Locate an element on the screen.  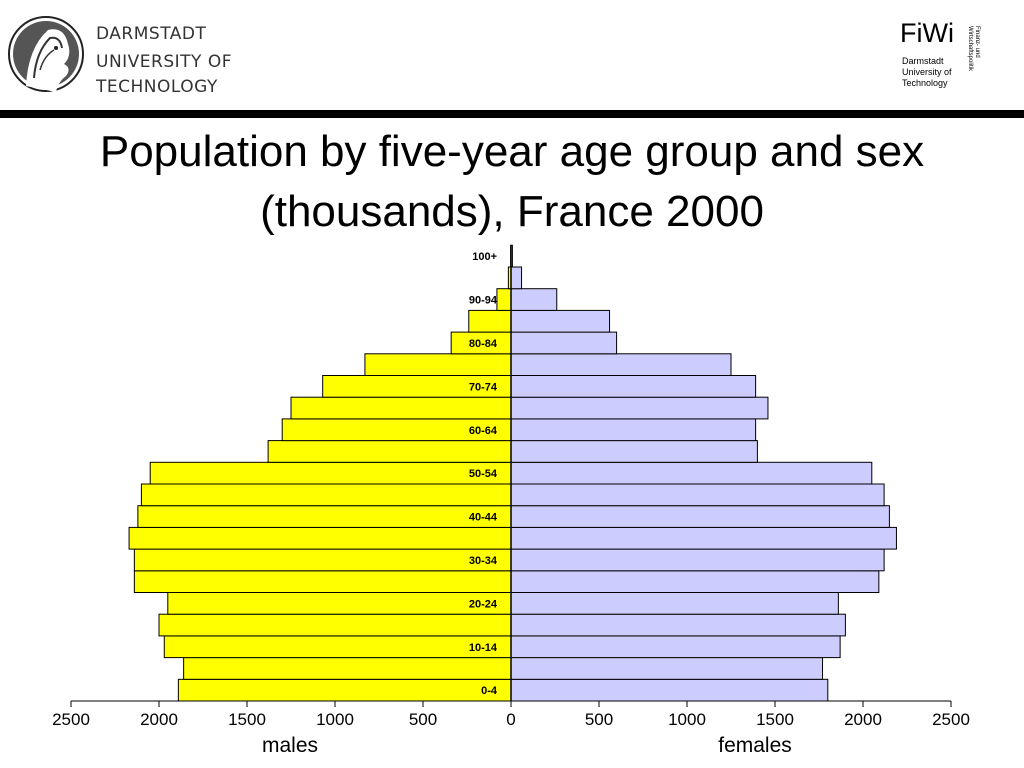
x-axis-label-males: males is located at coordinates (290, 745).